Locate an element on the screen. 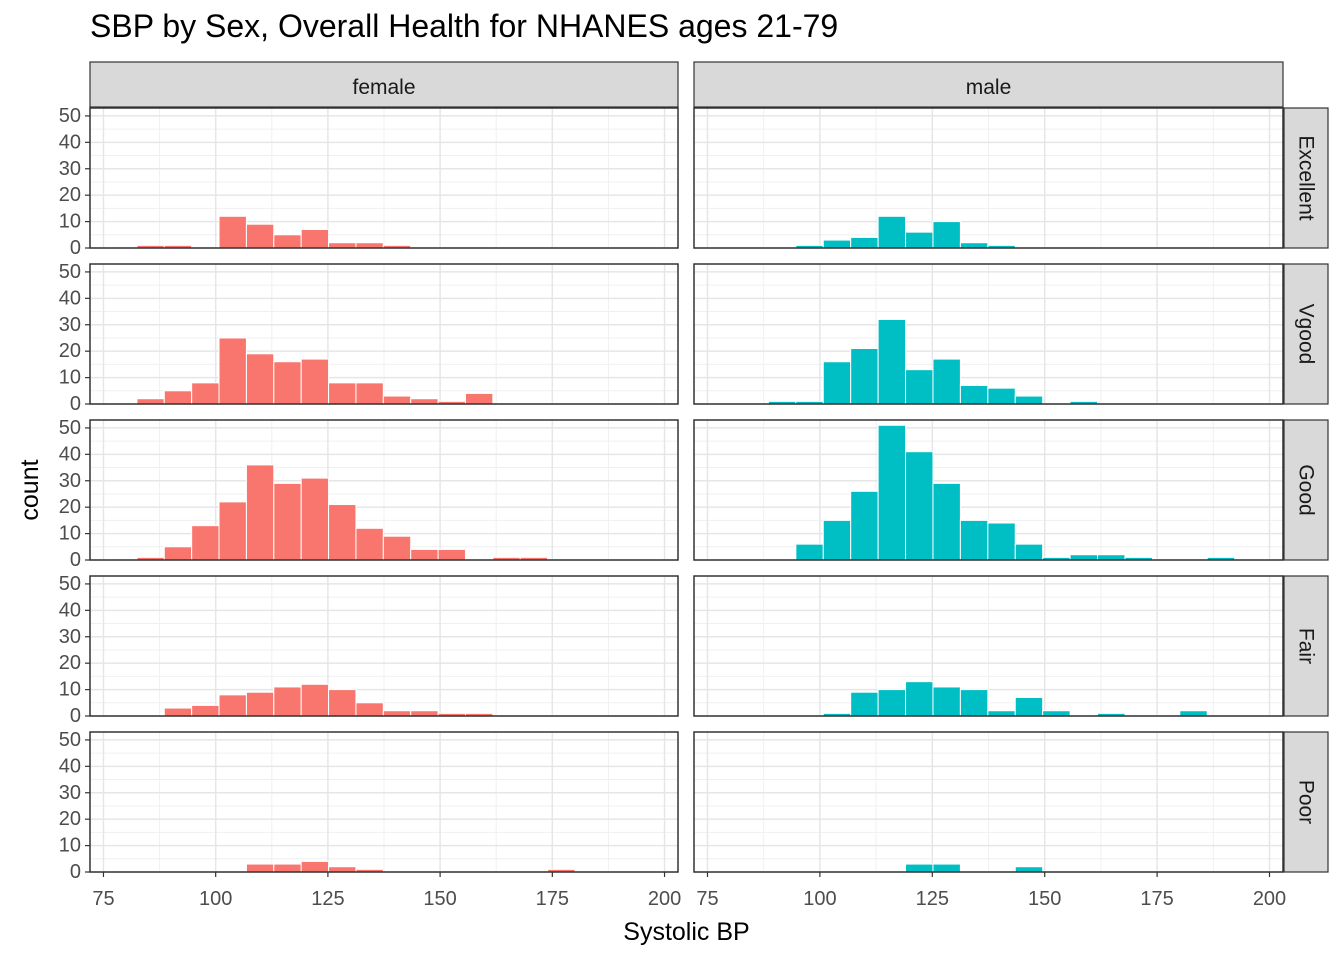  facet-strip-fair is located at coordinates (1306, 646).